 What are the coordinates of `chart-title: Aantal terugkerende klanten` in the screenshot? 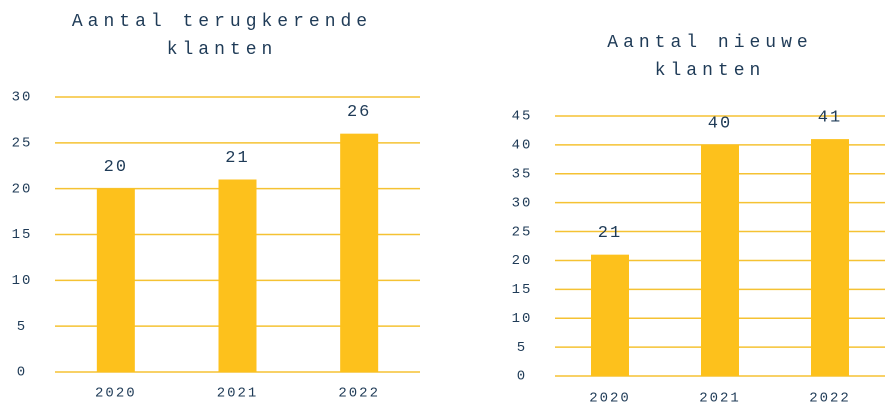 It's located at (222, 36).